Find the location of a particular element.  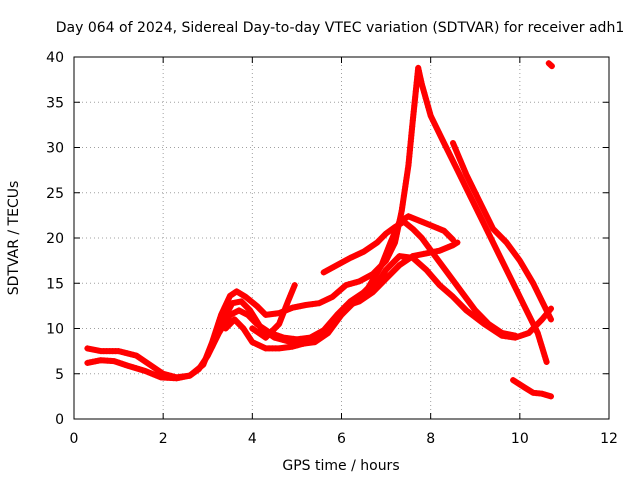

y-tick-label: 40 is located at coordinates (55, 58).